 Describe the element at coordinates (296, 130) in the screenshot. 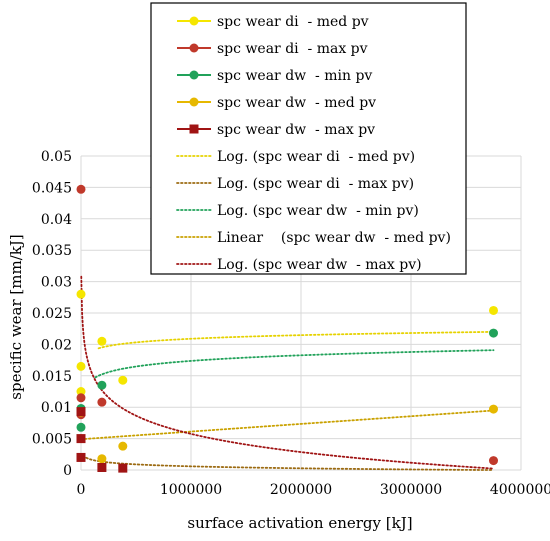

I see `legend-entry-label: spc wear dw - max pv` at that location.